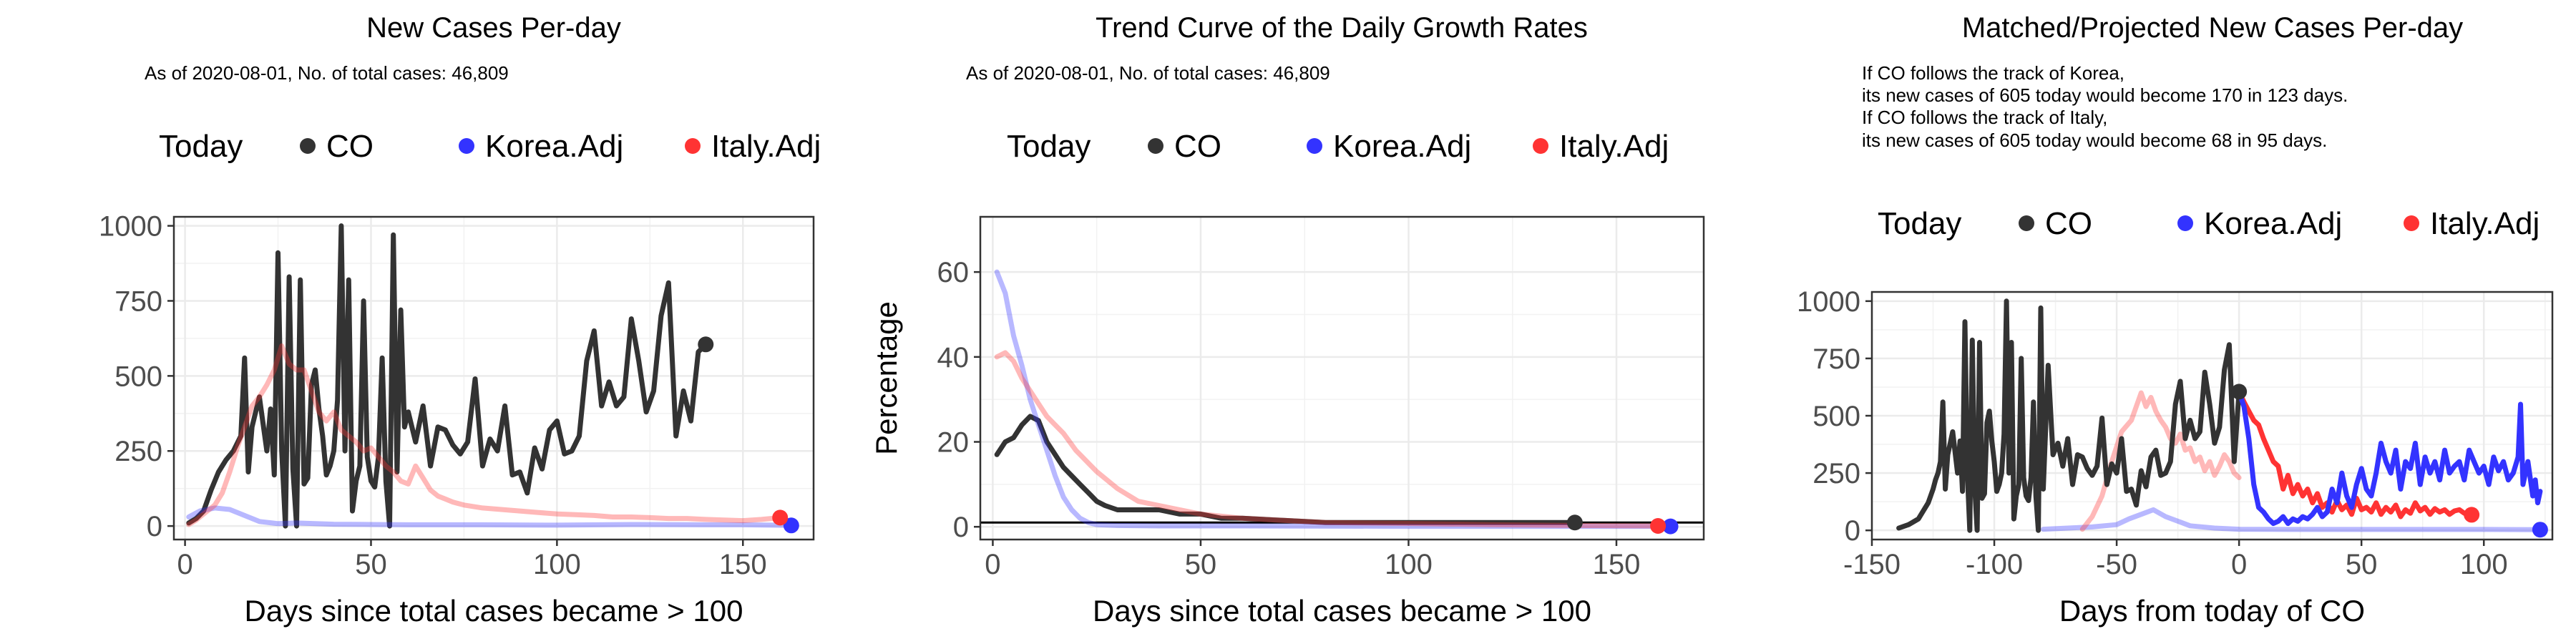 The height and width of the screenshot is (644, 2576). I want to click on chart-title: New Cases Per-day, so click(493, 28).